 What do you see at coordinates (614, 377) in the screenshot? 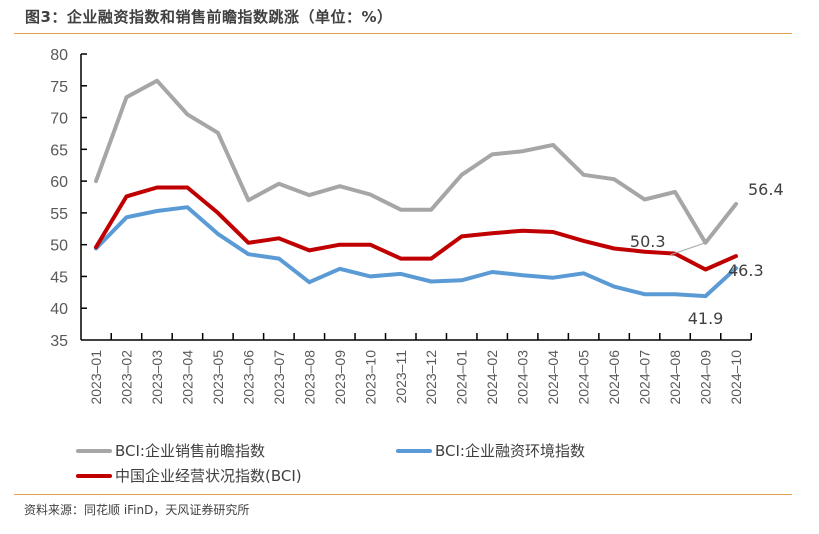
I see `x-tick-label: 2024–06` at bounding box center [614, 377].